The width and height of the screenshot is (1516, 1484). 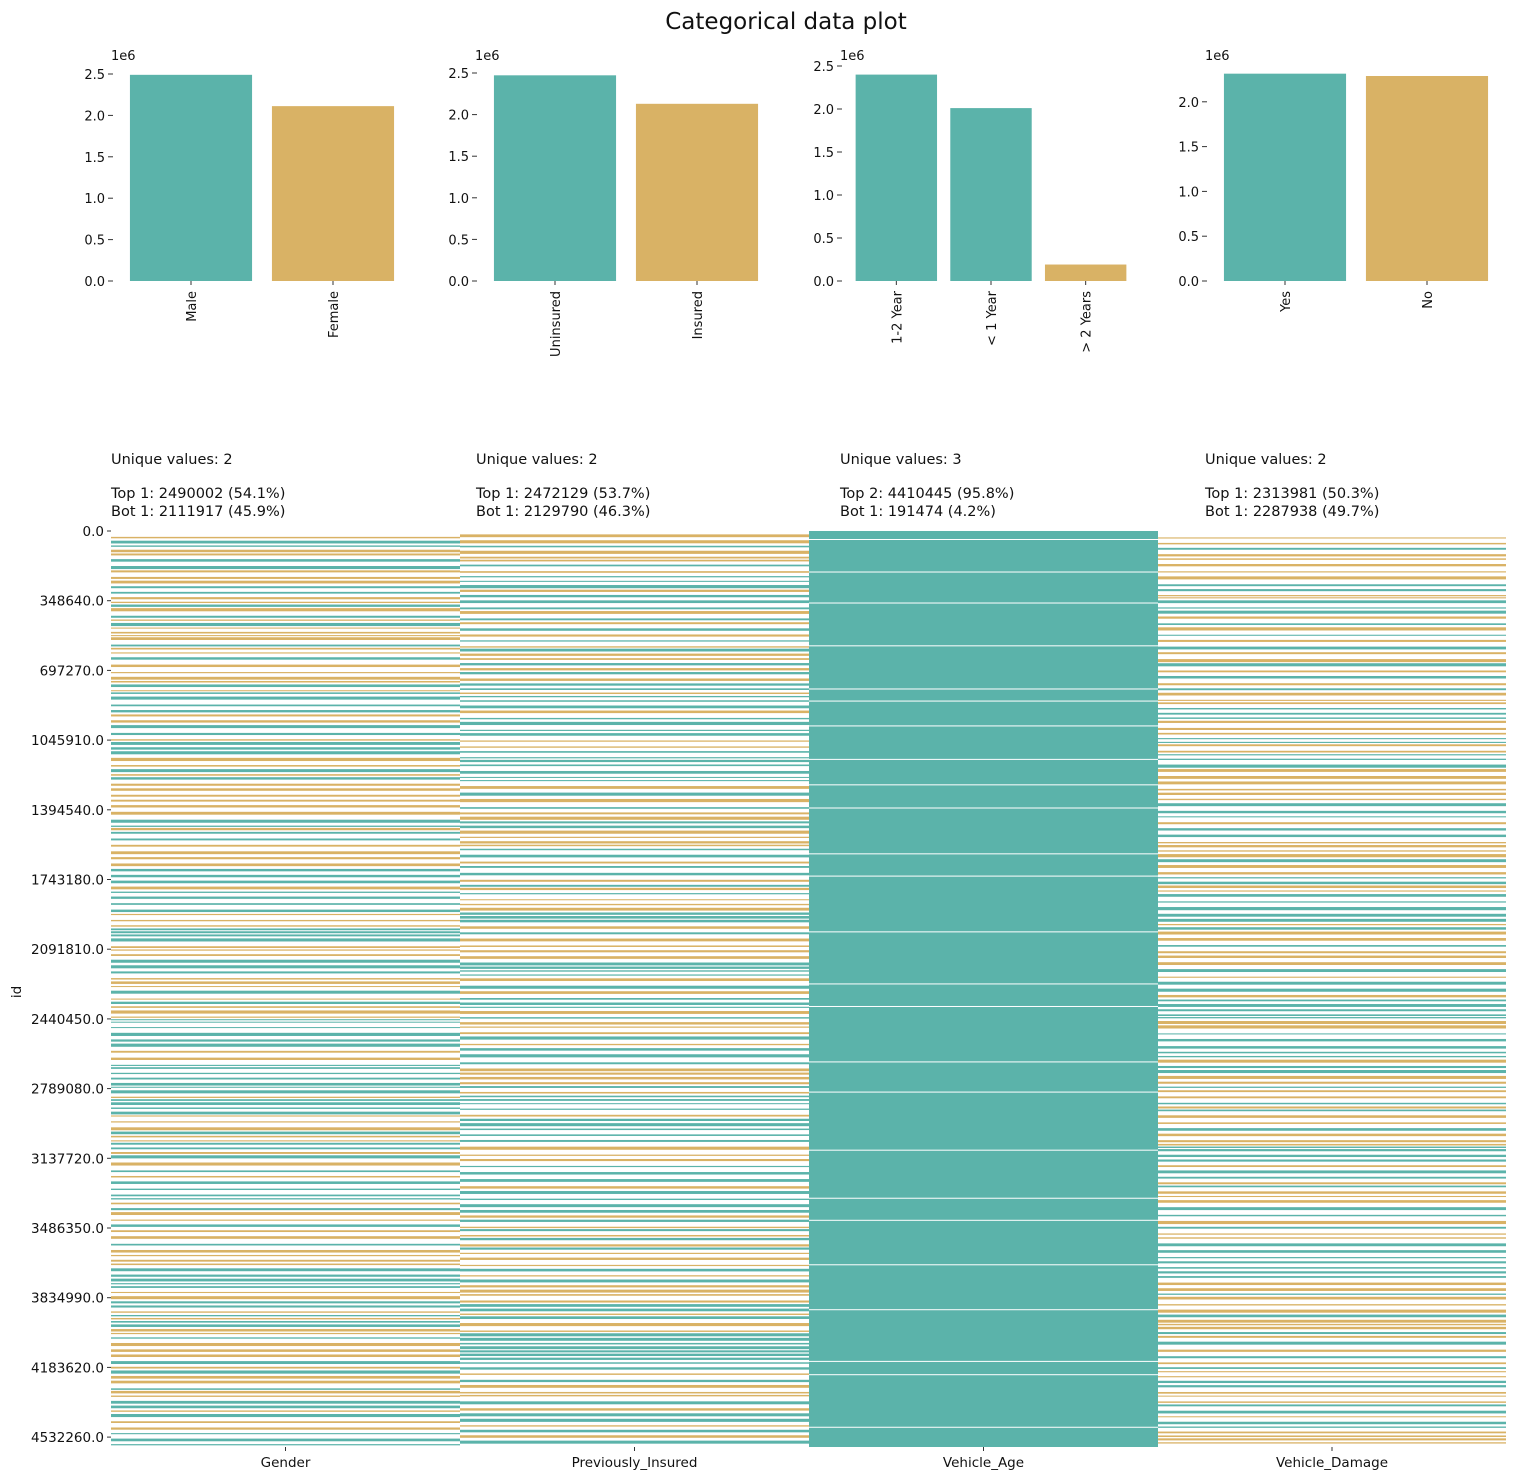 What do you see at coordinates (823, 153) in the screenshot?
I see `y-tick-label: 1.5` at bounding box center [823, 153].